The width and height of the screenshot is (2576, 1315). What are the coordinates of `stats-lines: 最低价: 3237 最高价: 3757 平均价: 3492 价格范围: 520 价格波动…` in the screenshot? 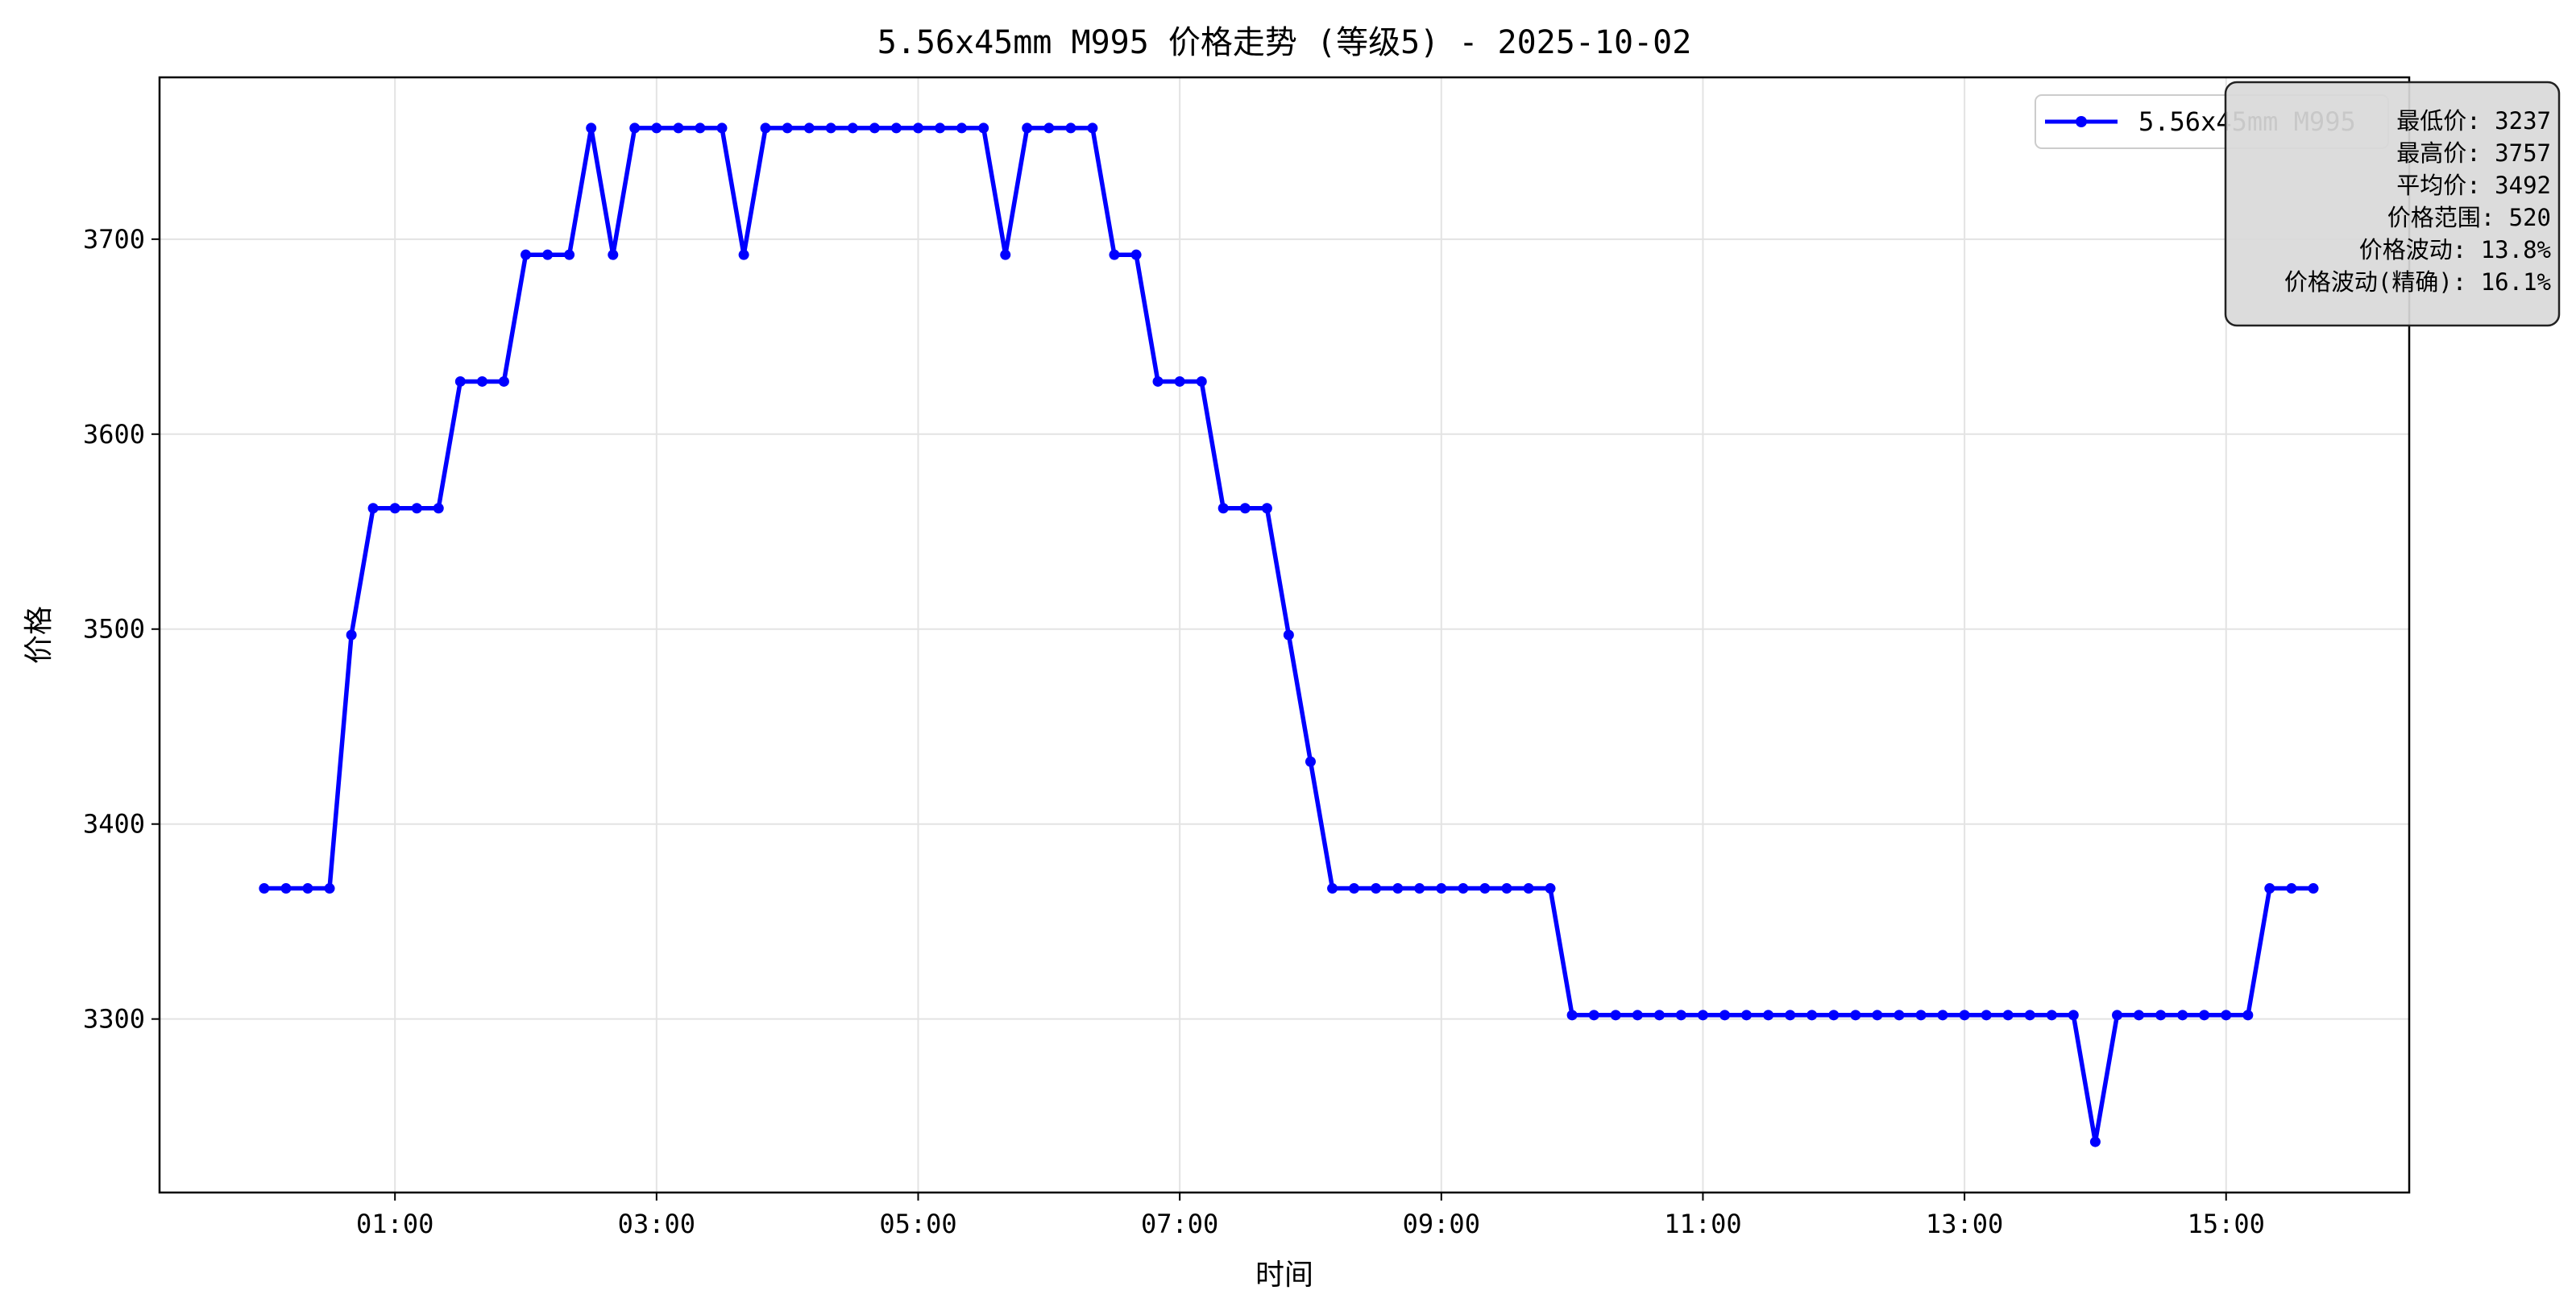 It's located at (2417, 201).